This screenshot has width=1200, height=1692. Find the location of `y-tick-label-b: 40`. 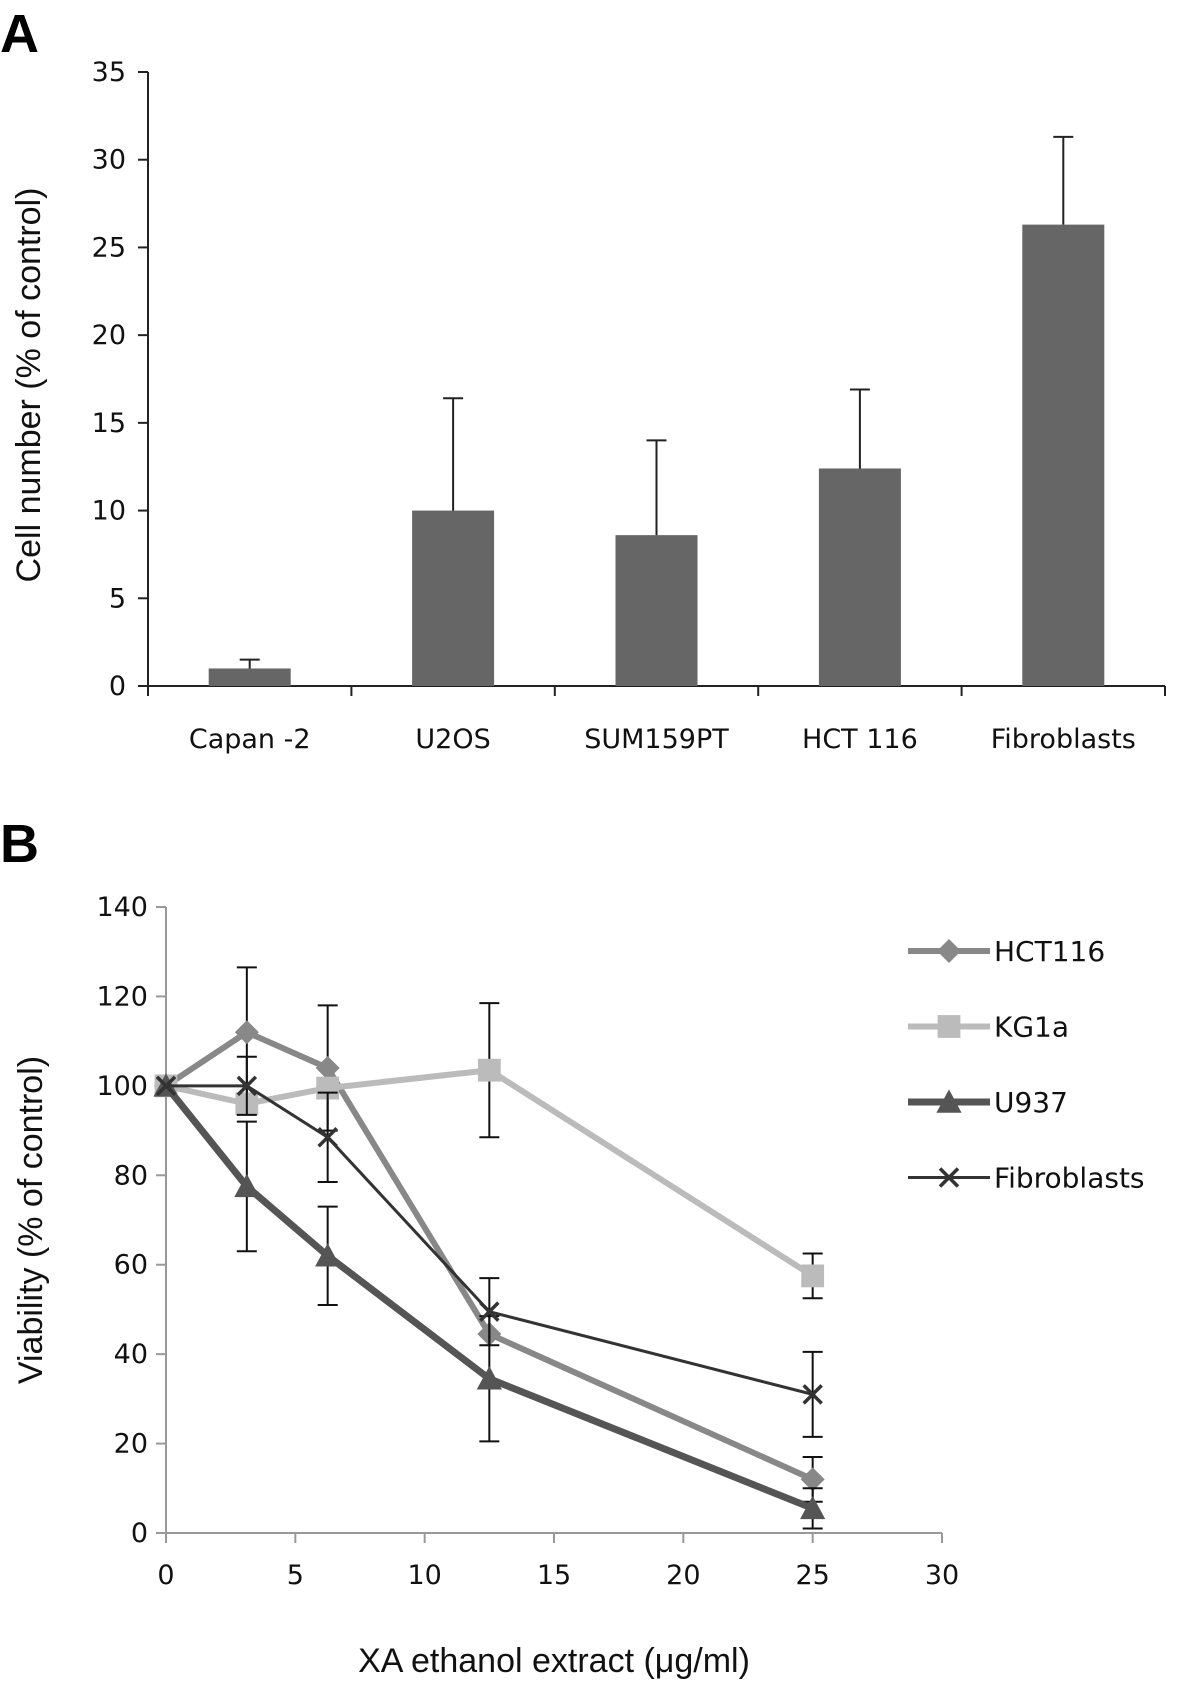

y-tick-label-b: 40 is located at coordinates (131, 1354).